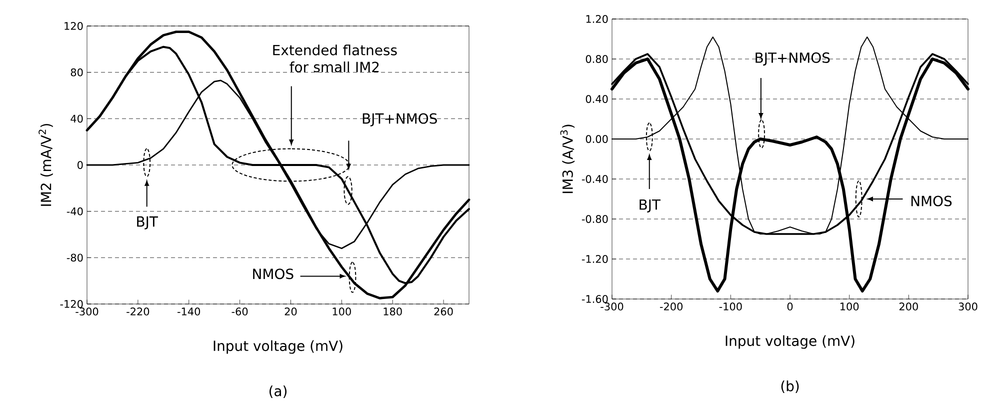 The width and height of the screenshot is (987, 415). Describe the element at coordinates (73, 26) in the screenshot. I see `y-tick-label: 120` at that location.